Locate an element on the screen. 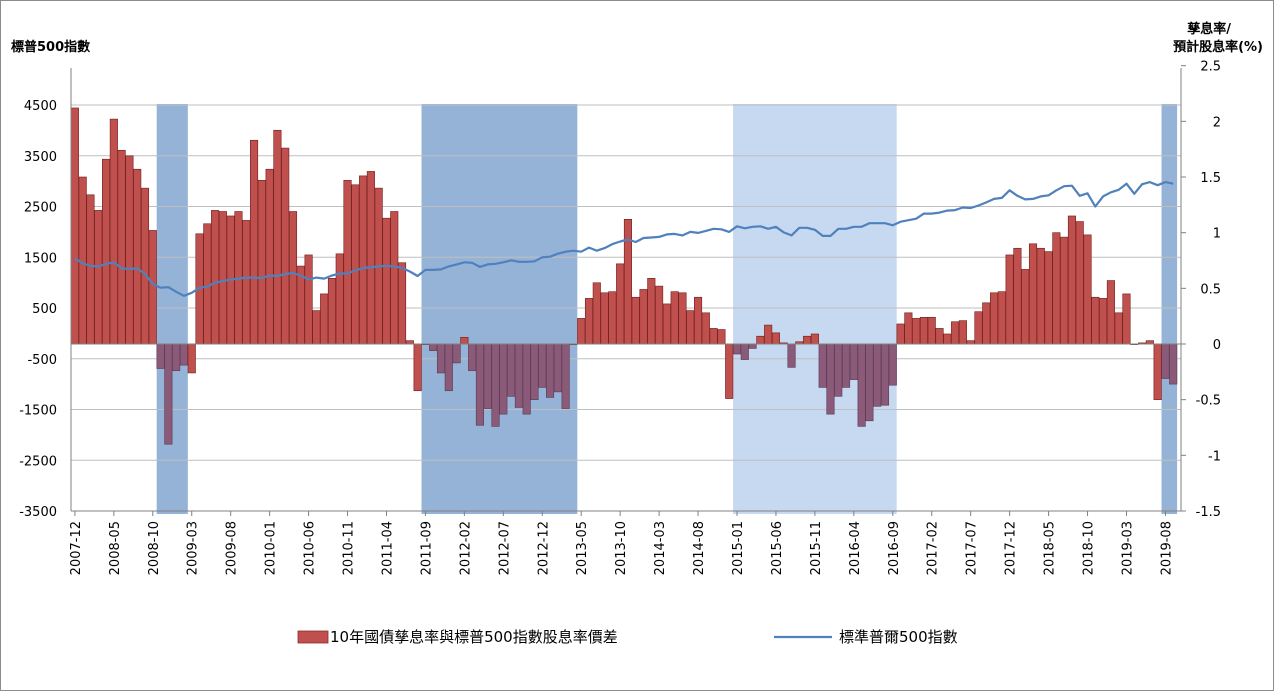 This screenshot has height=694, width=1274. right-tick-label: 0.5 is located at coordinates (1210, 289).